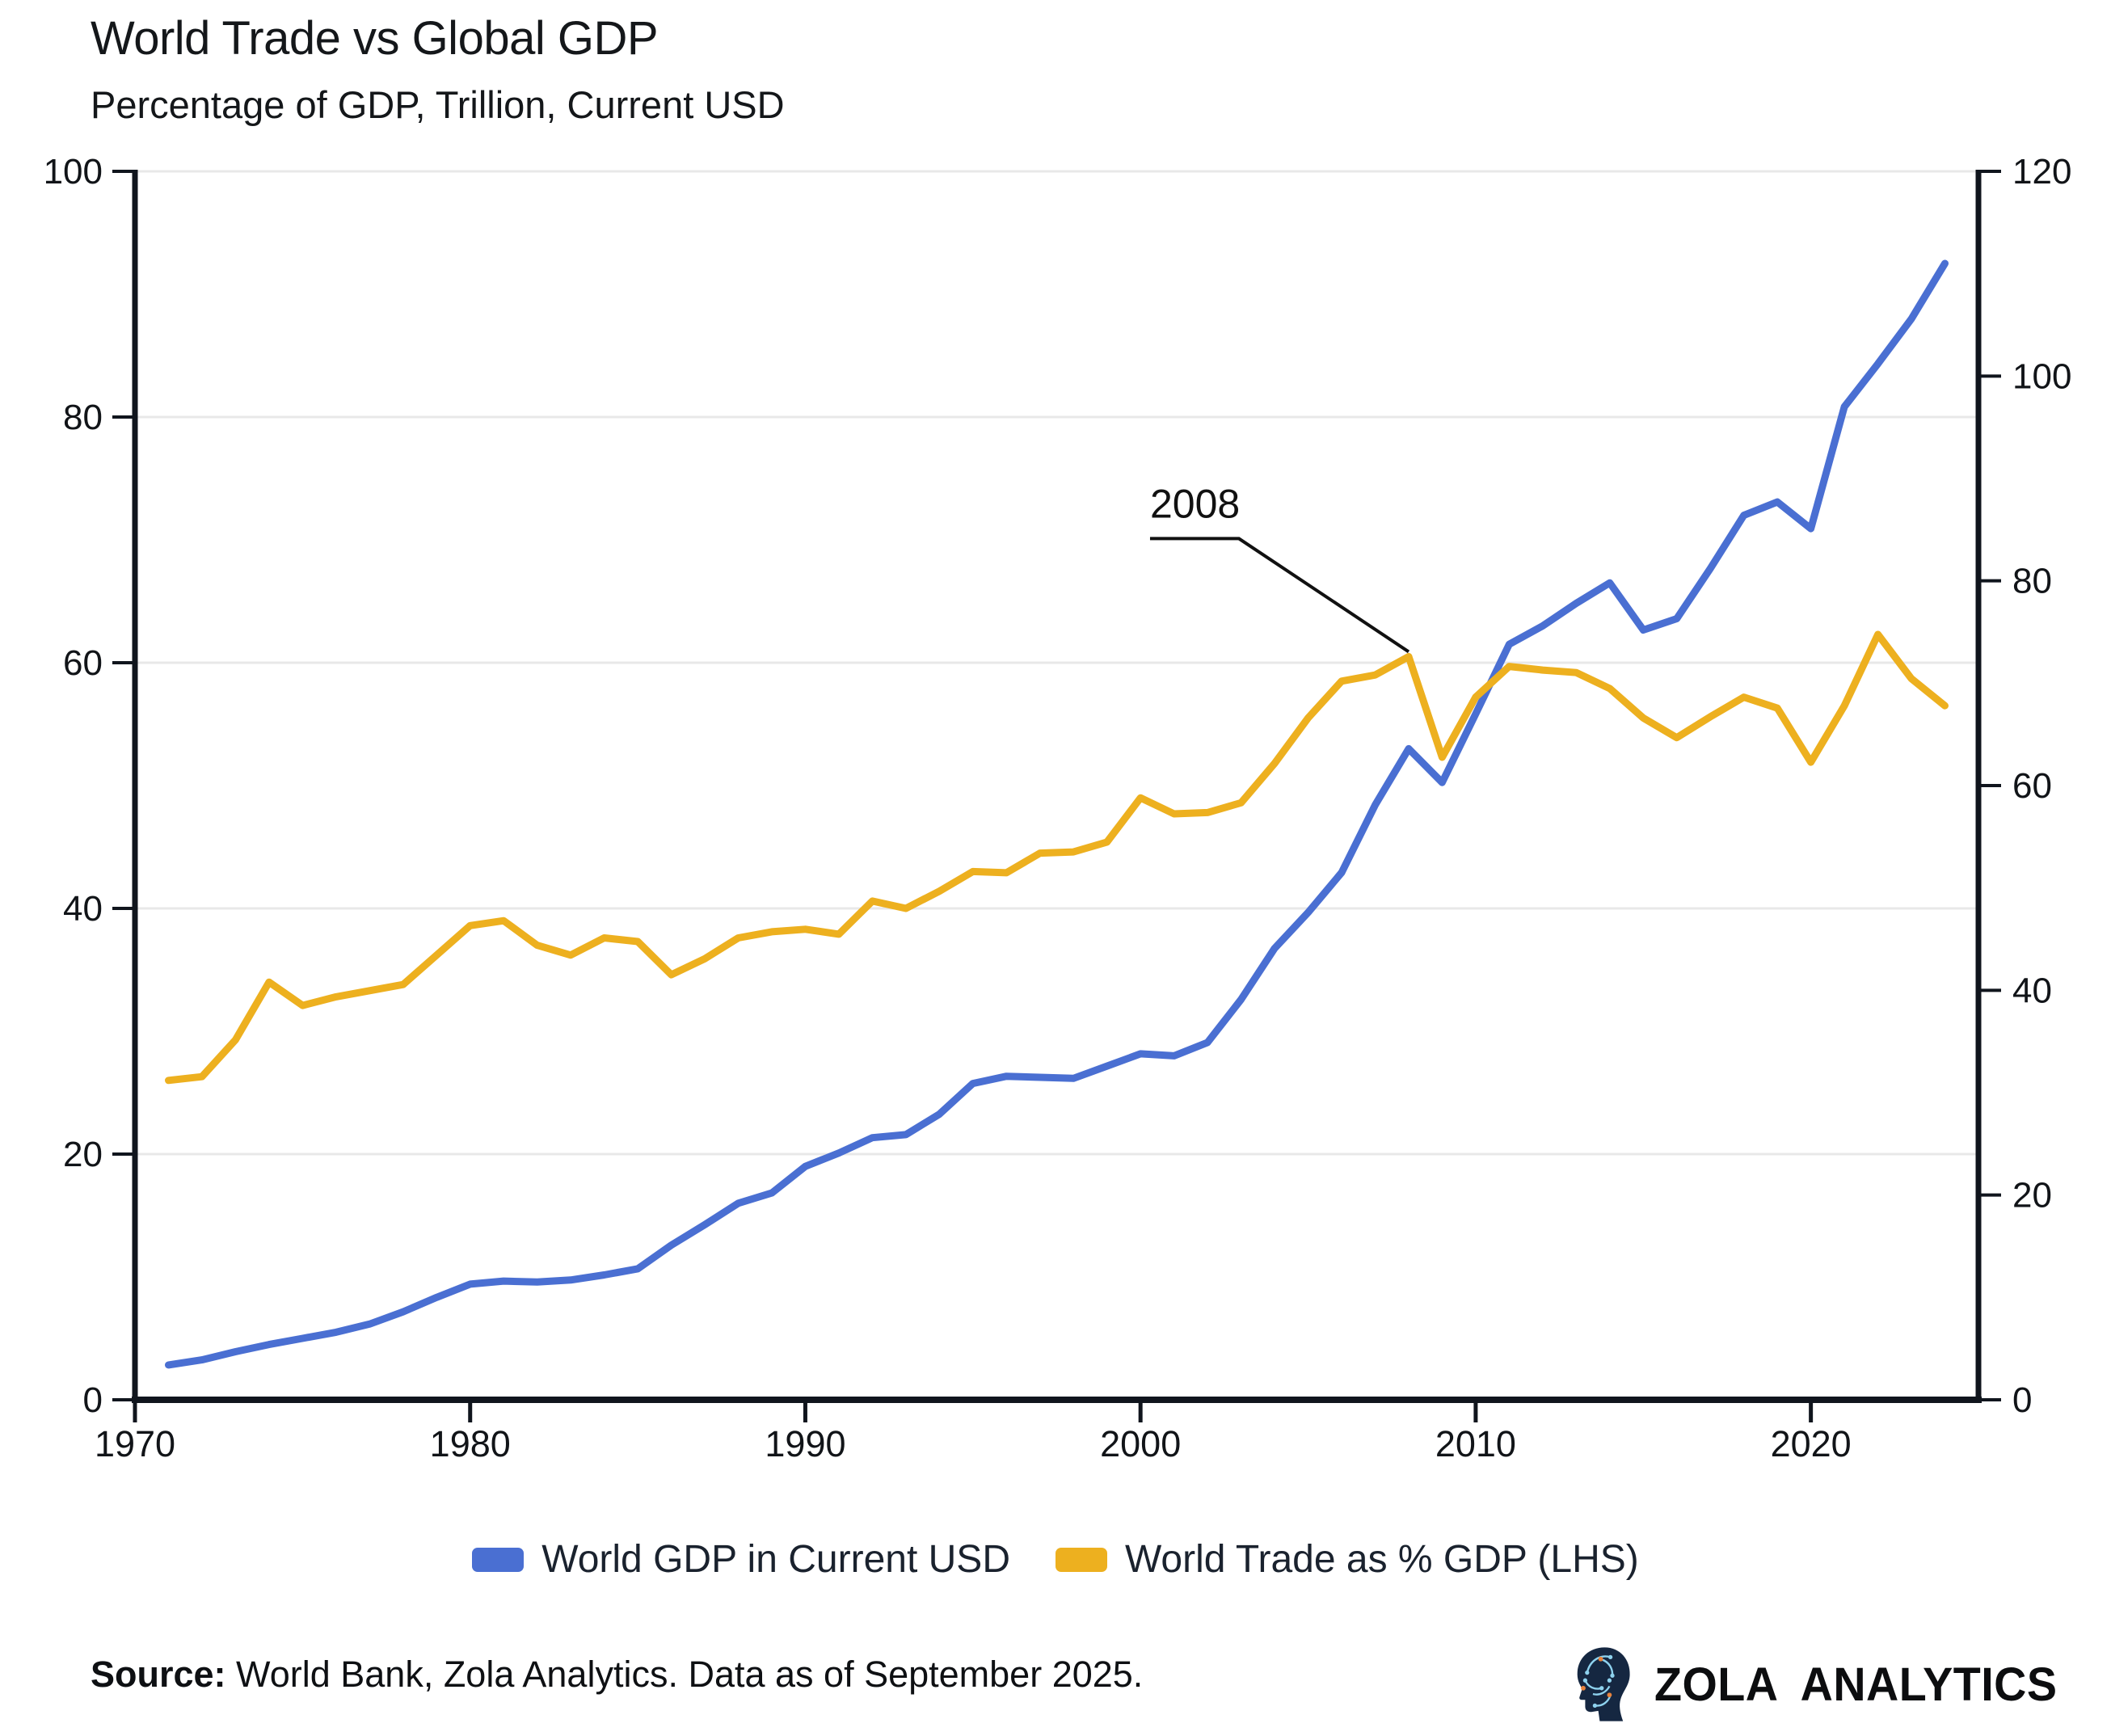 This screenshot has width=2111, height=1736. Describe the element at coordinates (1856, 1684) in the screenshot. I see `logo-text: ZOLA ANALYTICS` at that location.